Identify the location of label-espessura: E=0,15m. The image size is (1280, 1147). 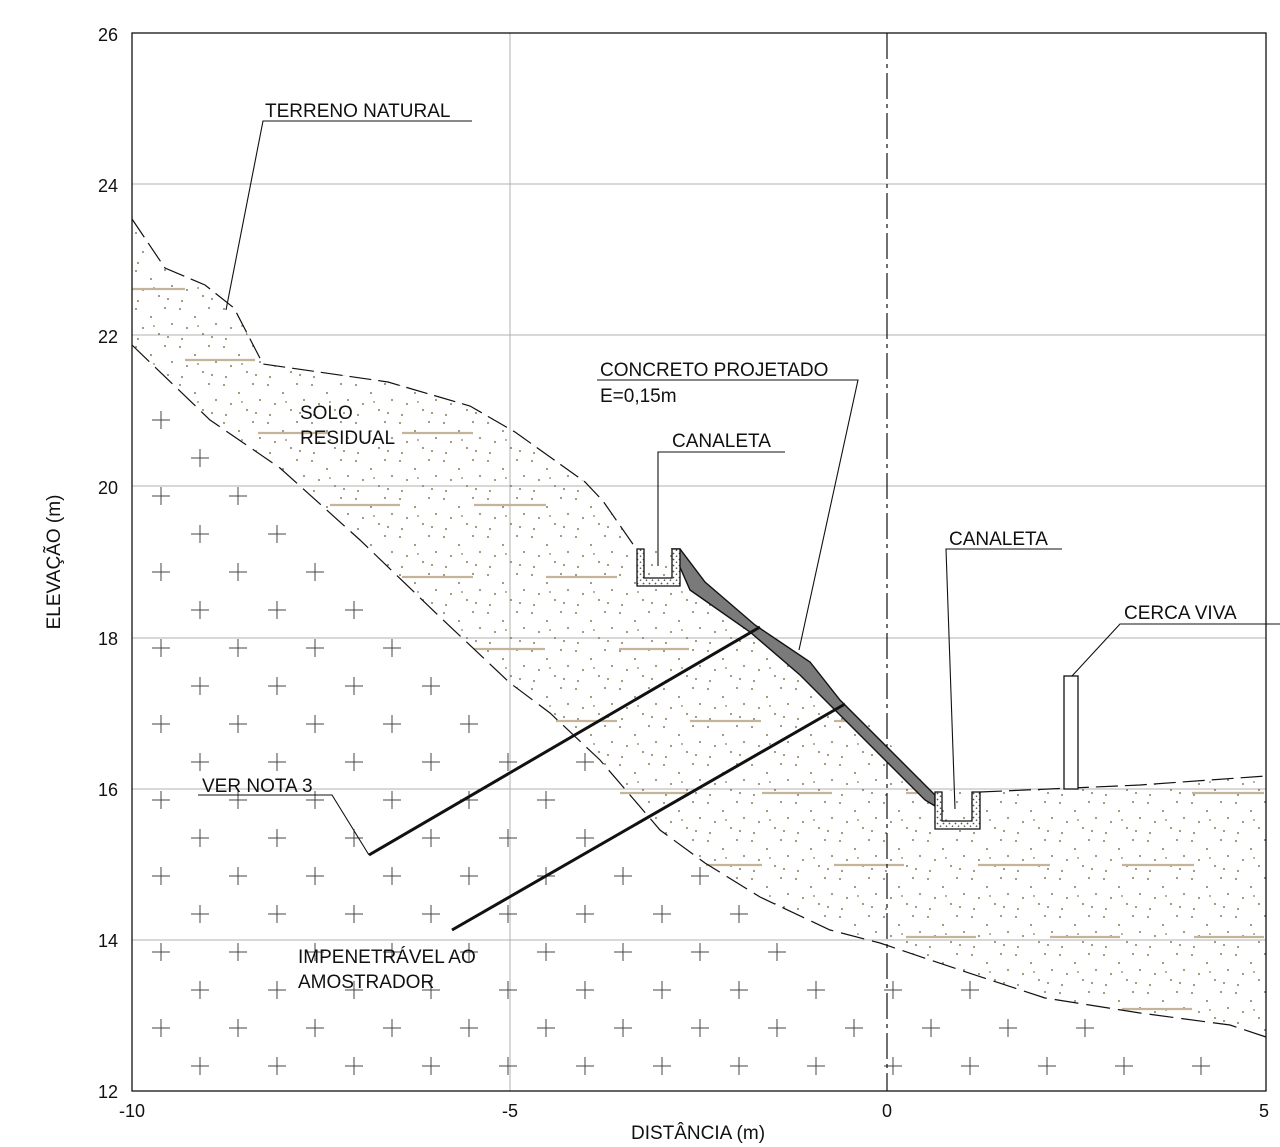
(638, 396).